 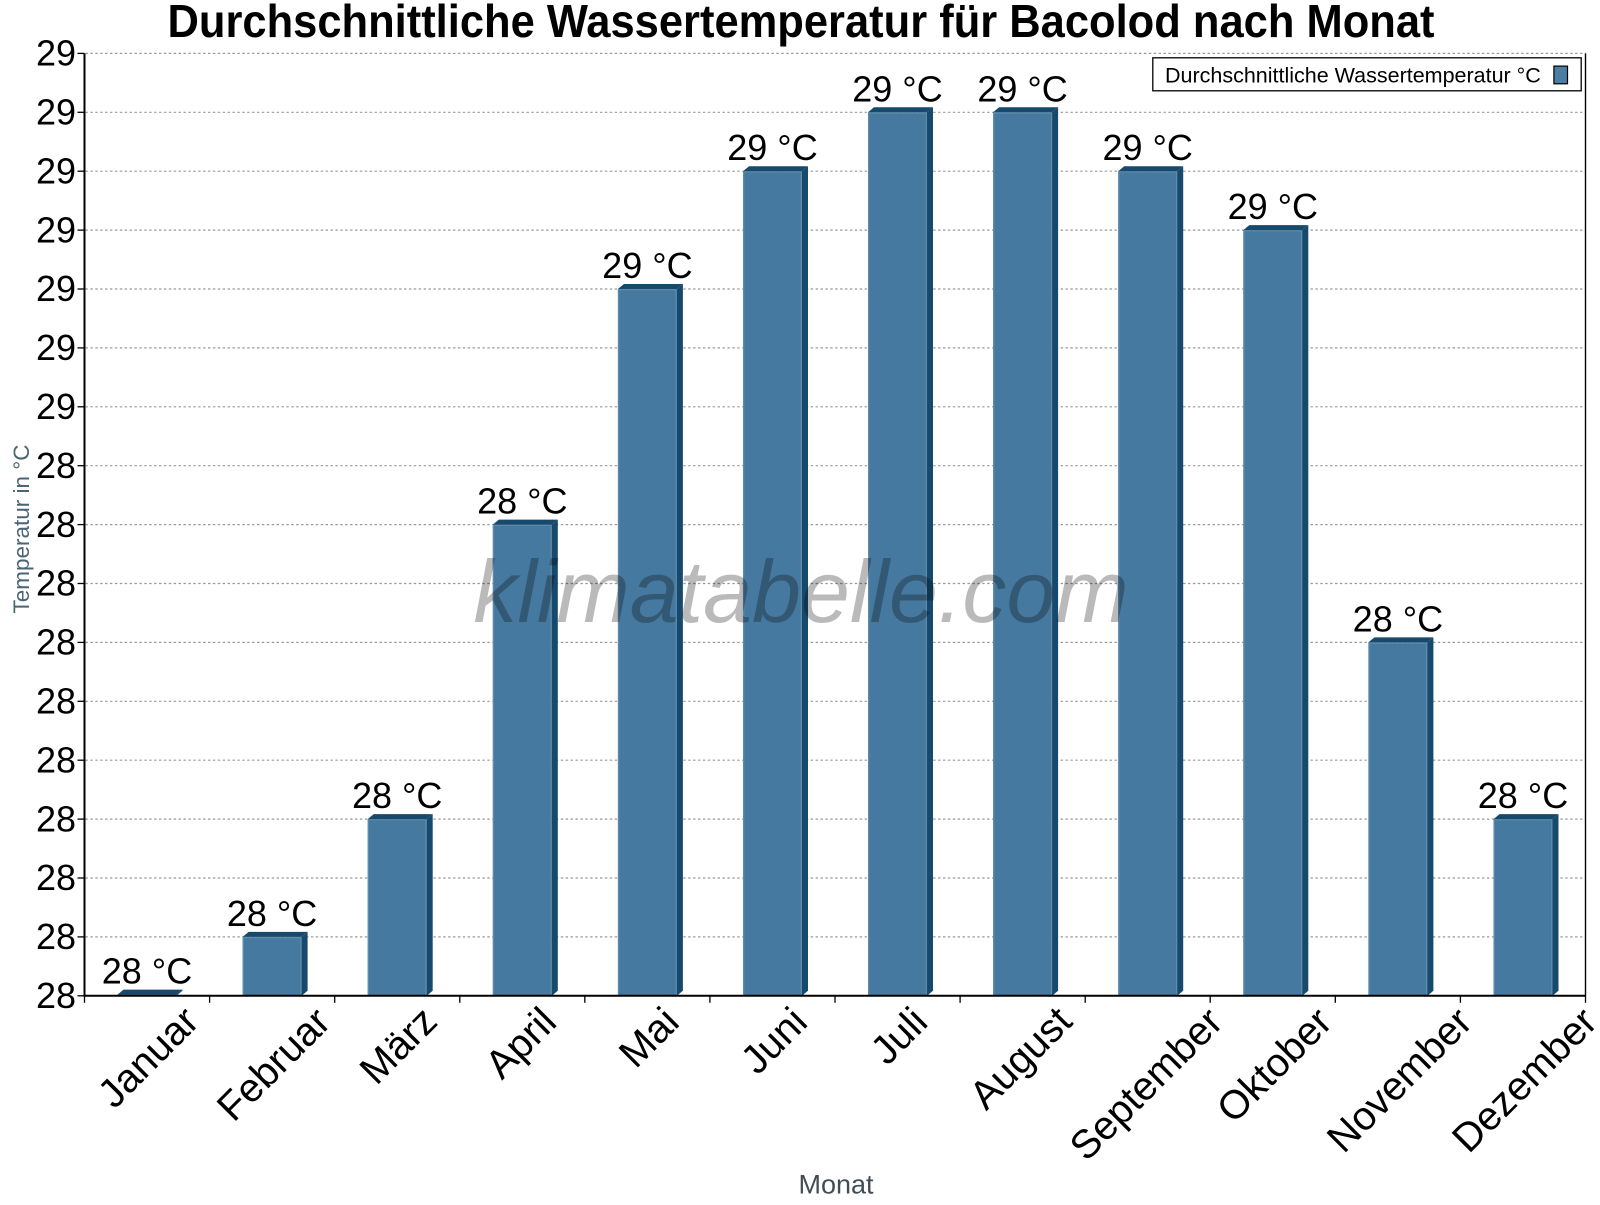 I want to click on svg-text:Durchschnittliche Wassertemper: Durchschnittliche Wassertemperatur °C, so click(x=1353, y=76).